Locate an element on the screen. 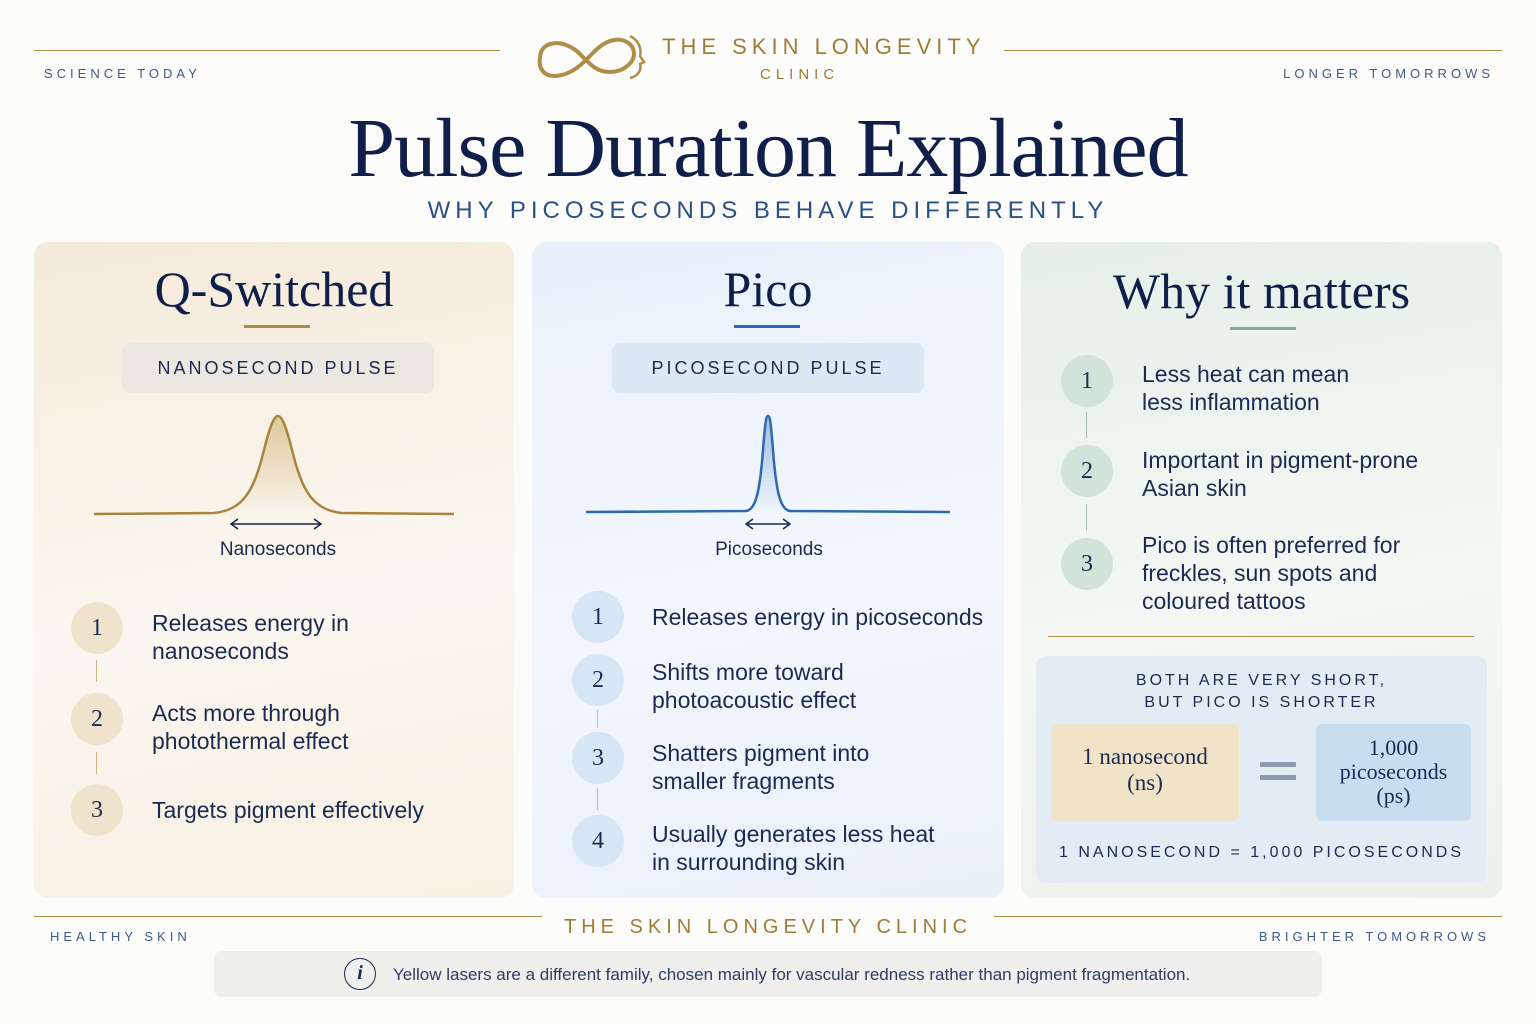 The width and height of the screenshot is (1536, 1024). pico-title-underline is located at coordinates (767, 326).